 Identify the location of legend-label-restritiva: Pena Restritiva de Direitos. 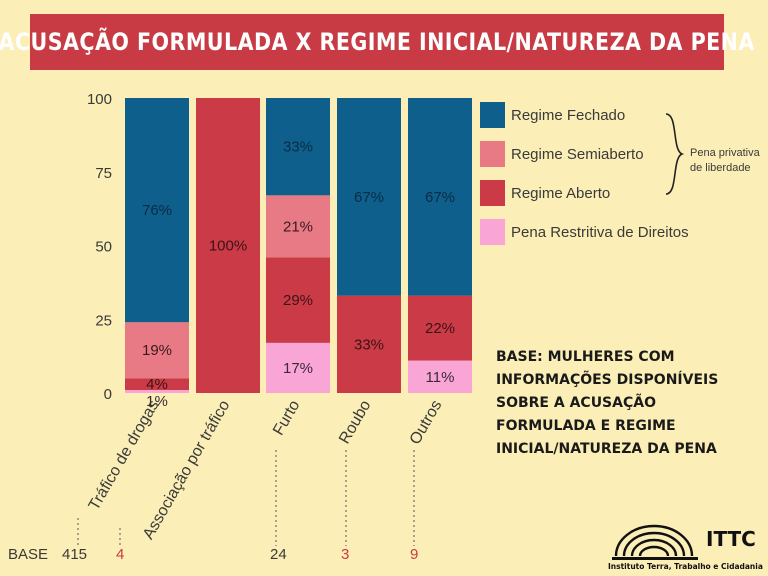
(600, 232).